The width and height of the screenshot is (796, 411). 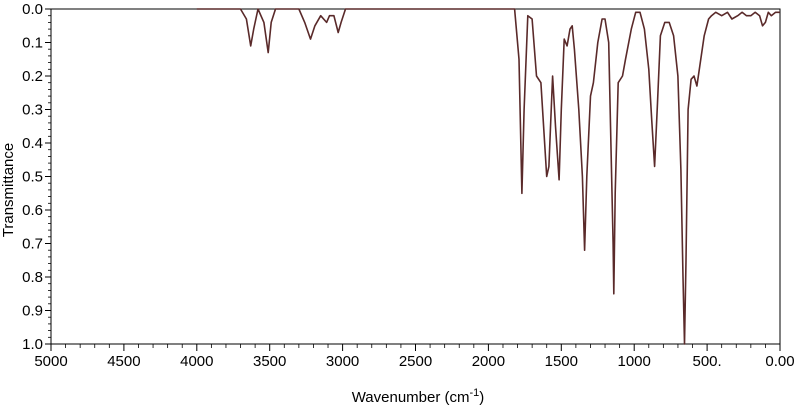 What do you see at coordinates (32, 143) in the screenshot?
I see `y-tick-label: 0.4` at bounding box center [32, 143].